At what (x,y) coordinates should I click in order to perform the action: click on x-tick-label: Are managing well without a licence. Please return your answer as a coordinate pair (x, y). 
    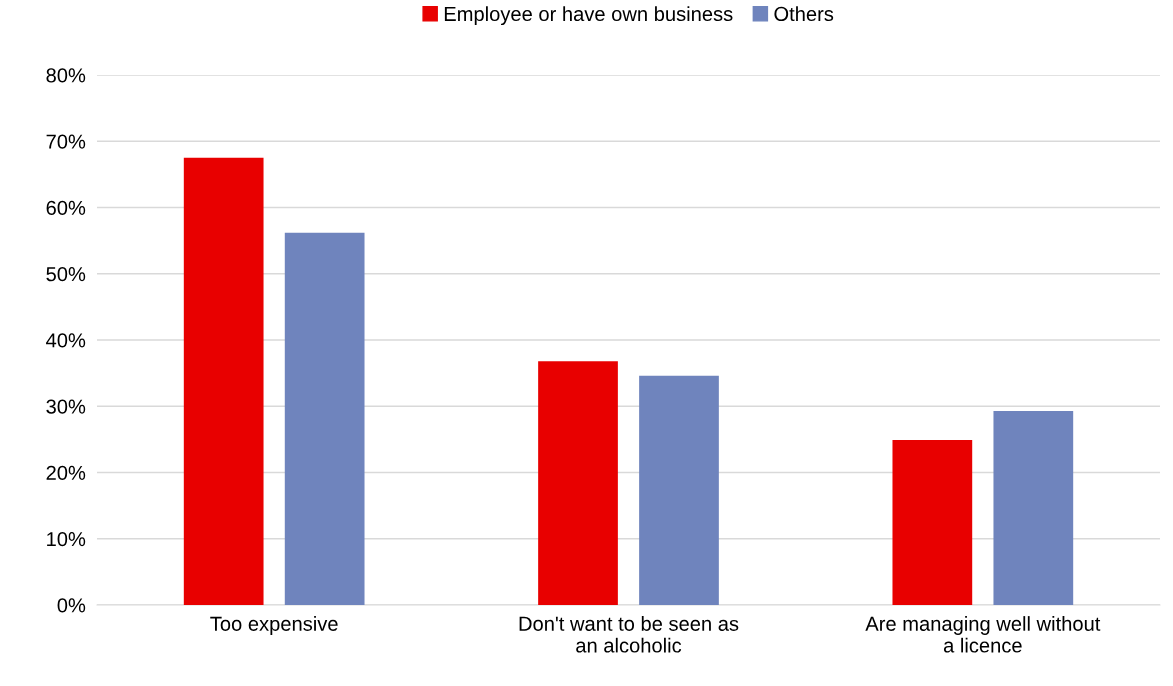
    Looking at the image, I should click on (983, 634).